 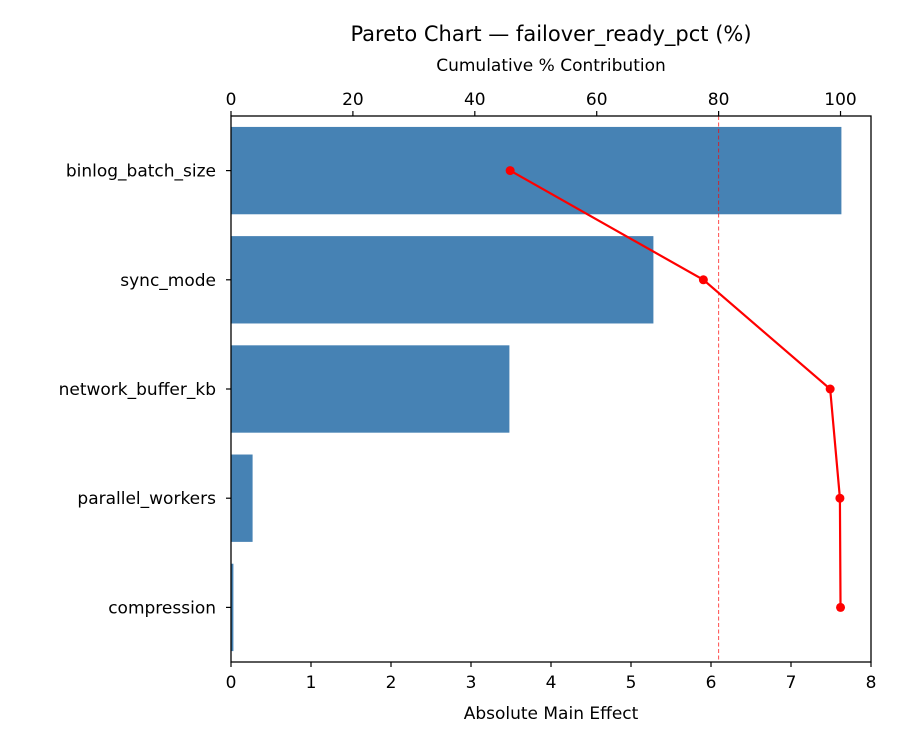 What do you see at coordinates (242, 498) in the screenshot?
I see `bar-parallel-workers` at bounding box center [242, 498].